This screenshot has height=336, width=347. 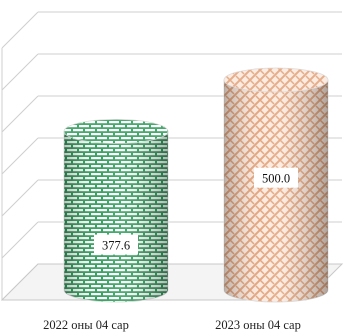 I want to click on data-label: 500.0, so click(x=276, y=177).